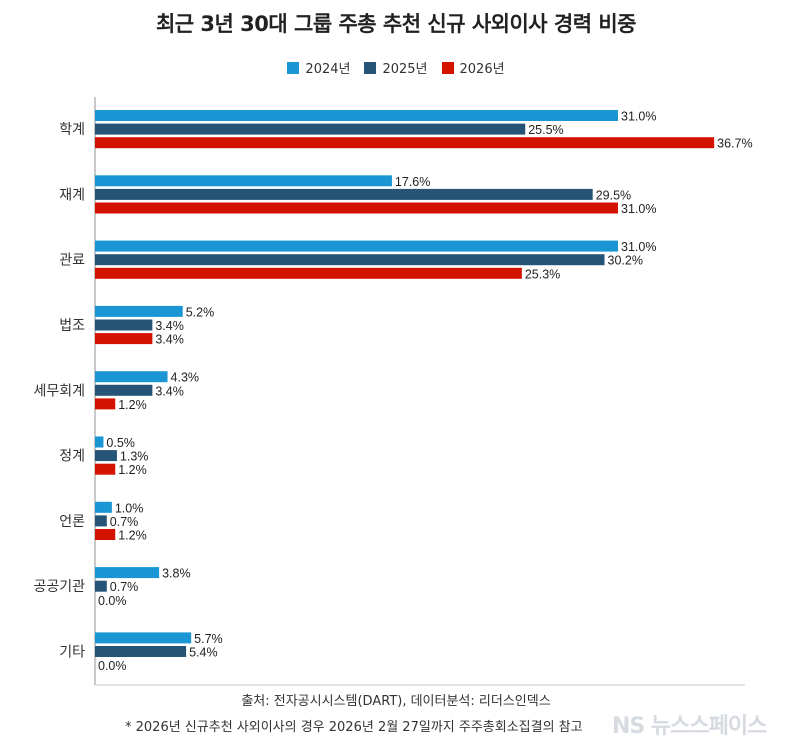 The width and height of the screenshot is (792, 752). What do you see at coordinates (72, 522) in the screenshot?
I see `category-label: 언론` at bounding box center [72, 522].